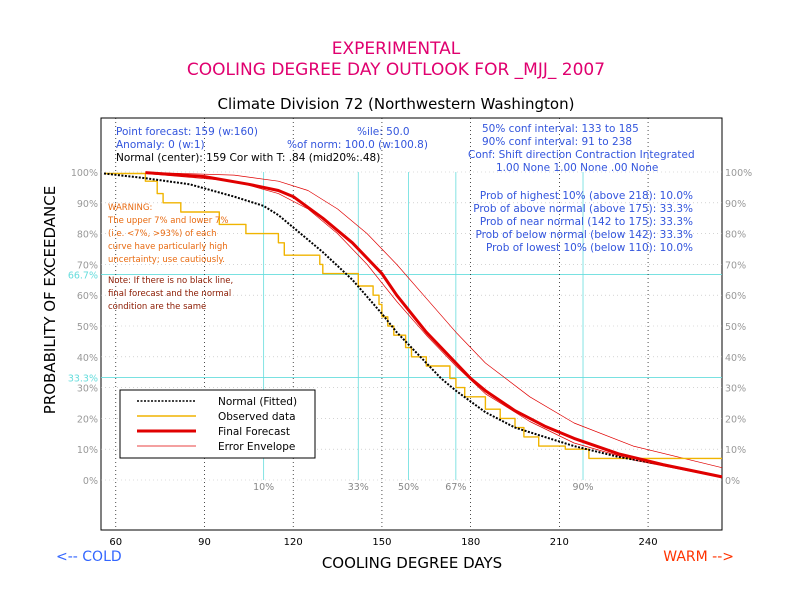 This screenshot has width=792, height=612. What do you see at coordinates (735, 327) in the screenshot?
I see `y-tick-label-right: 50%` at bounding box center [735, 327].